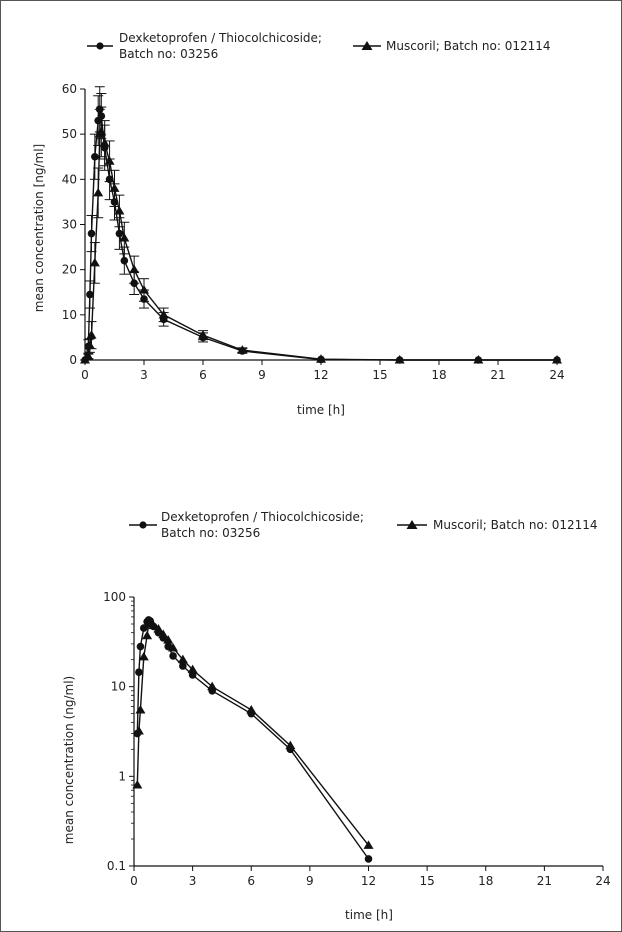 This screenshot has width=622, height=932. Describe the element at coordinates (310, 881) in the screenshot. I see `chart2-x-tick-label: 9` at that location.